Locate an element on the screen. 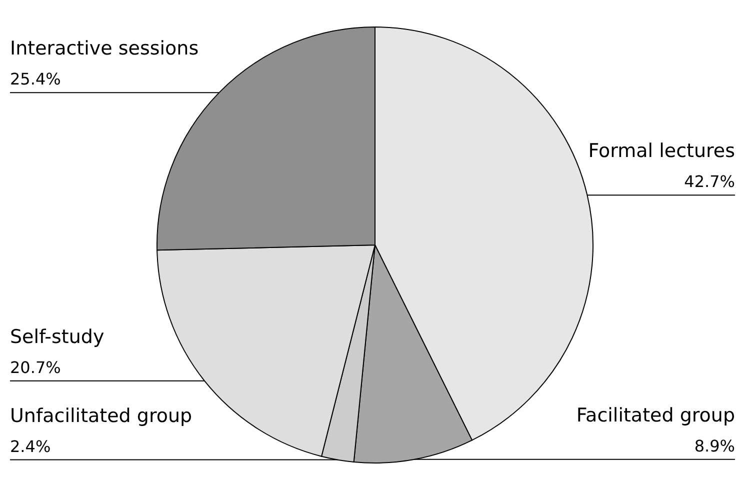  slice-label: Interactive sessions is located at coordinates (104, 49).